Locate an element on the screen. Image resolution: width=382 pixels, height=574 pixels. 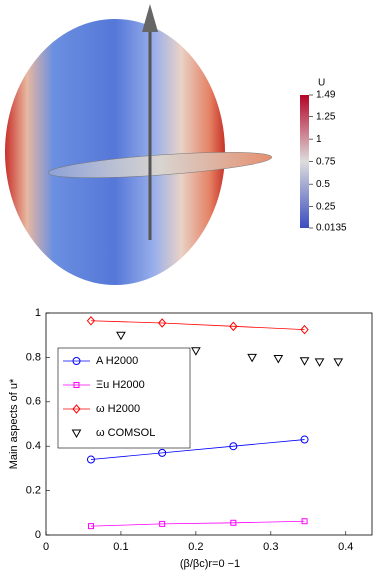
x-tick-label: 0.3 is located at coordinates (270, 547).